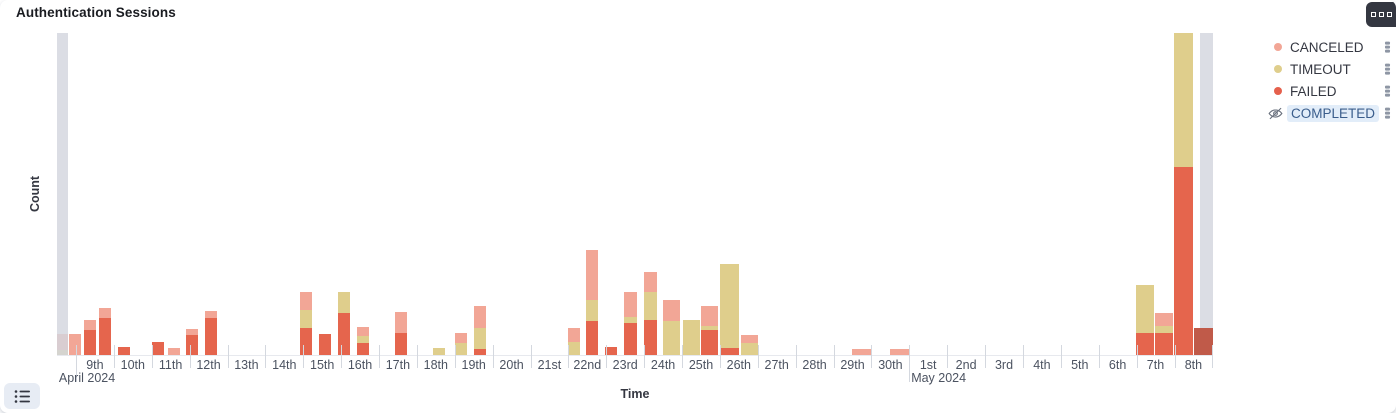  I want to click on x-tick-label: 2nd, so click(966, 365).